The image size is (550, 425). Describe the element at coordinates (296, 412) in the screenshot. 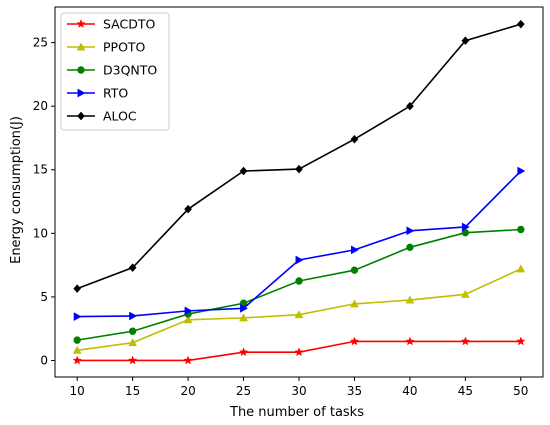

I see `x-axis-label: The number of tasks` at that location.